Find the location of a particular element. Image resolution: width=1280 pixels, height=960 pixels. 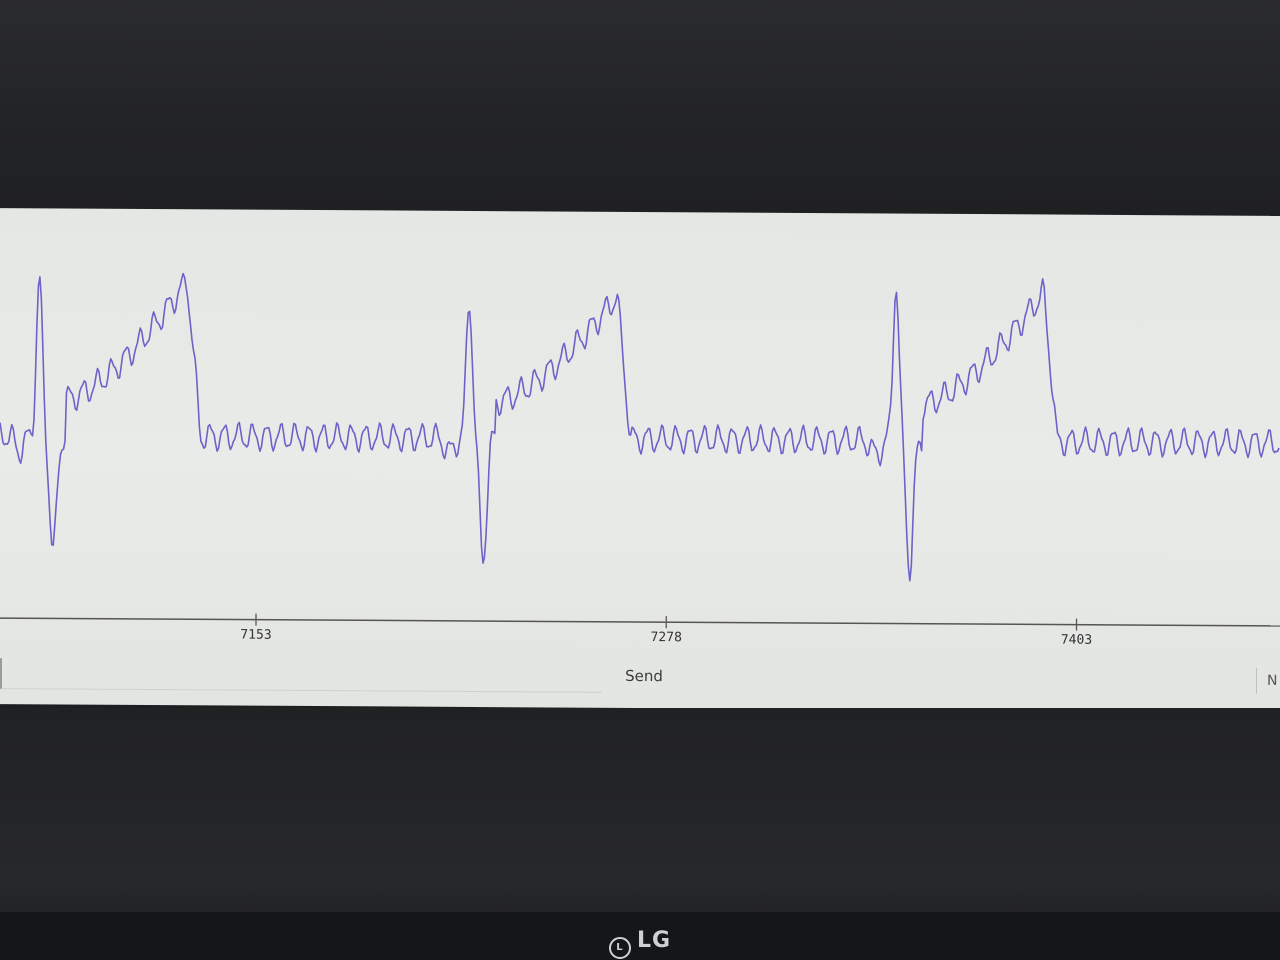

monitor-bezel-strip is located at coordinates (640, 936).